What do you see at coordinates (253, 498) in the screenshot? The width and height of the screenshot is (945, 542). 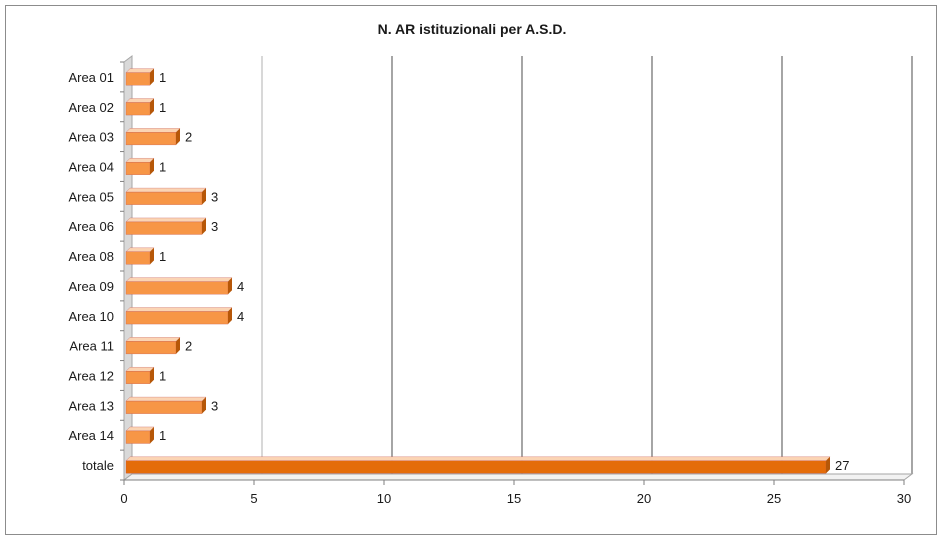 I see `x-tick-label: 5` at bounding box center [253, 498].